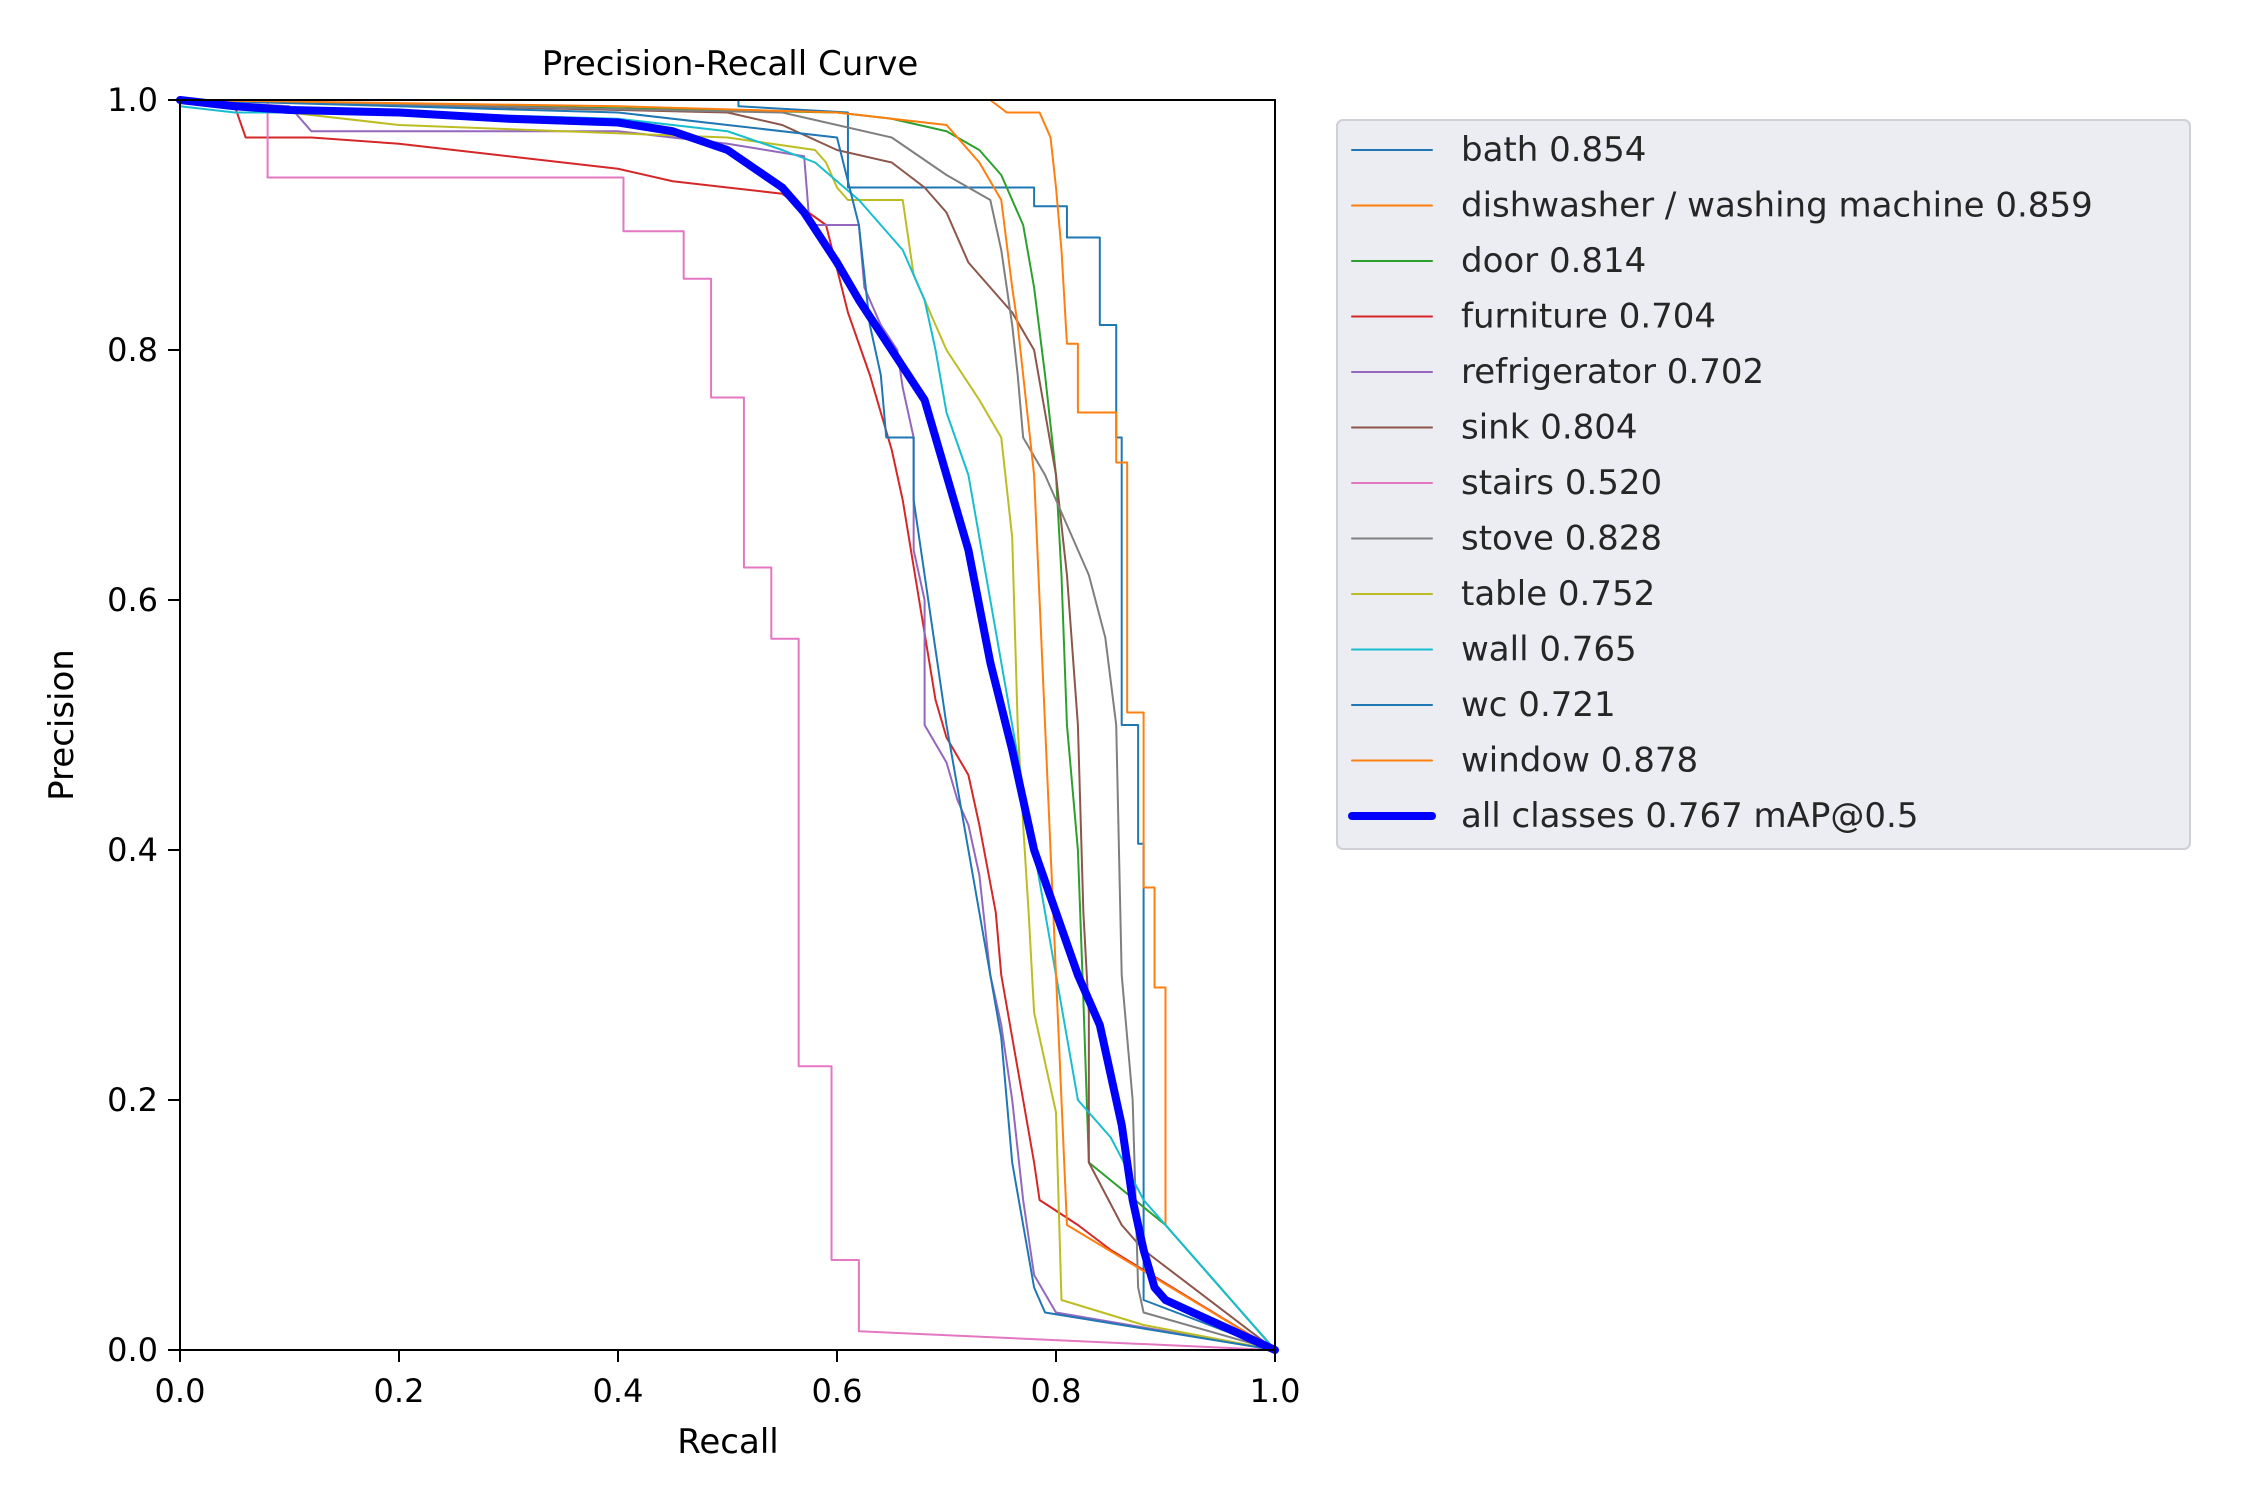  I want to click on legend-label-sink: sink 0.804, so click(1549, 428).